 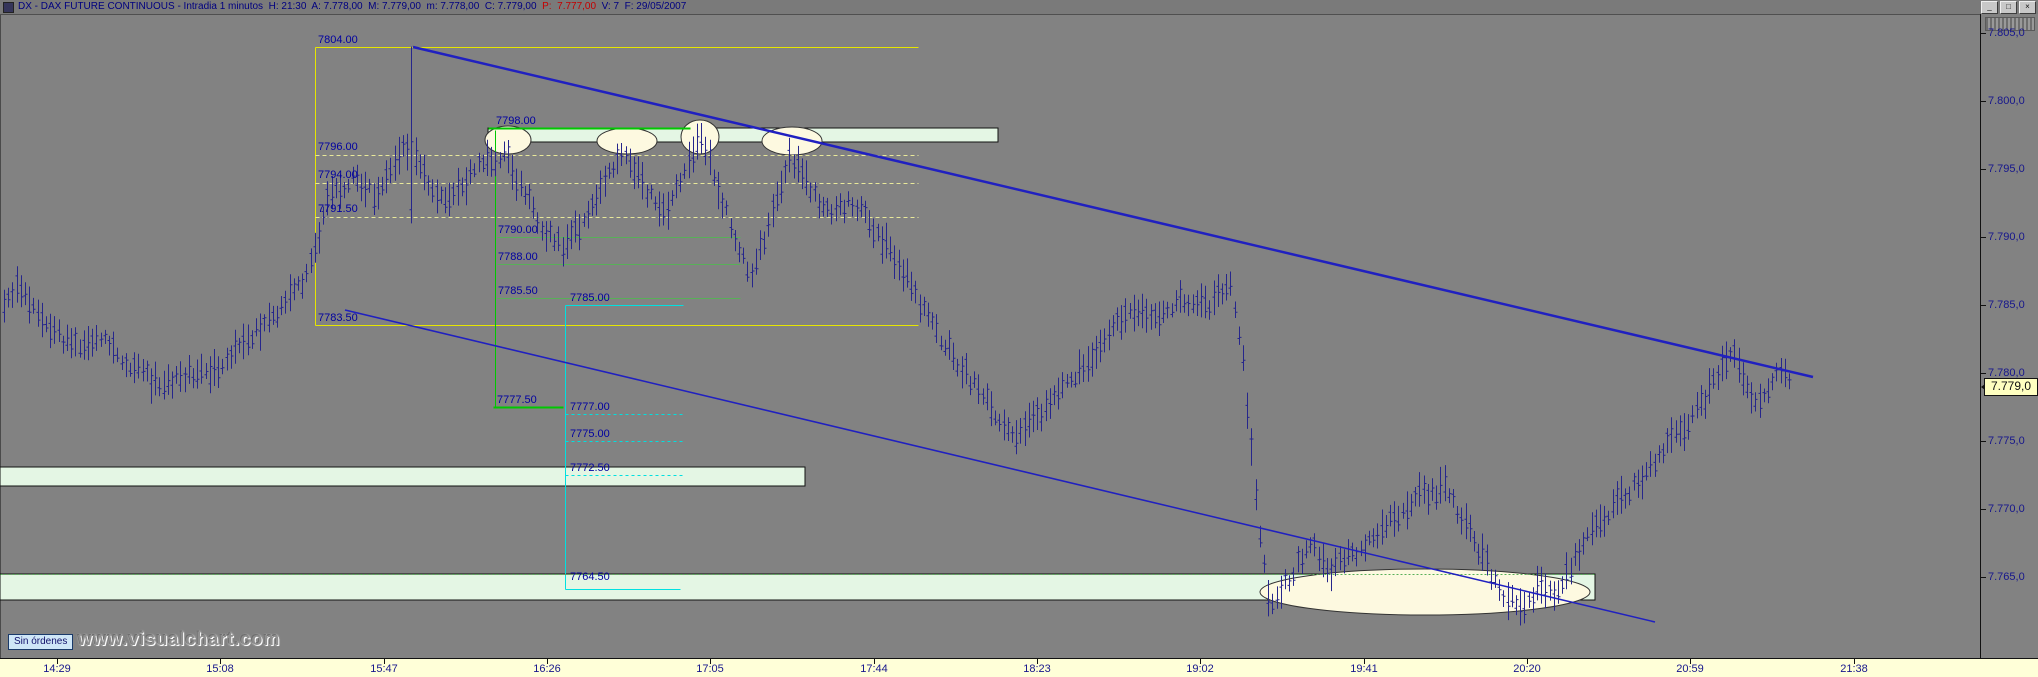 I want to click on time-axis-label: 16:26, so click(x=547, y=669).